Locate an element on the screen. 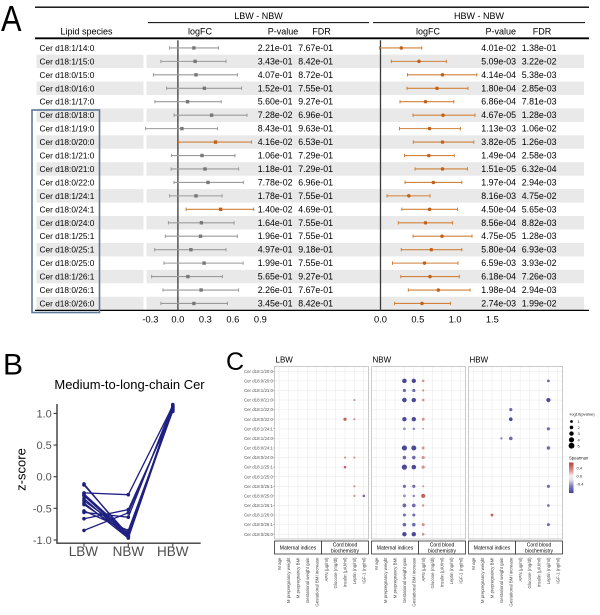  svg-text: M prepregnancy weight is located at coordinates (385, 580).